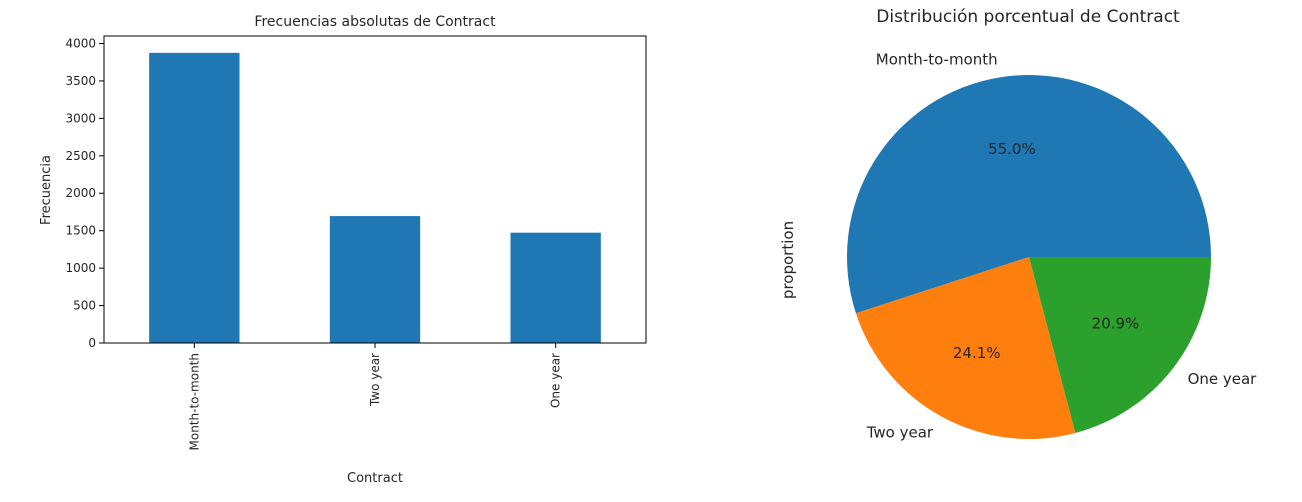 The height and width of the screenshot is (502, 1302). I want to click on x-tick-label: Two year, so click(375, 380).